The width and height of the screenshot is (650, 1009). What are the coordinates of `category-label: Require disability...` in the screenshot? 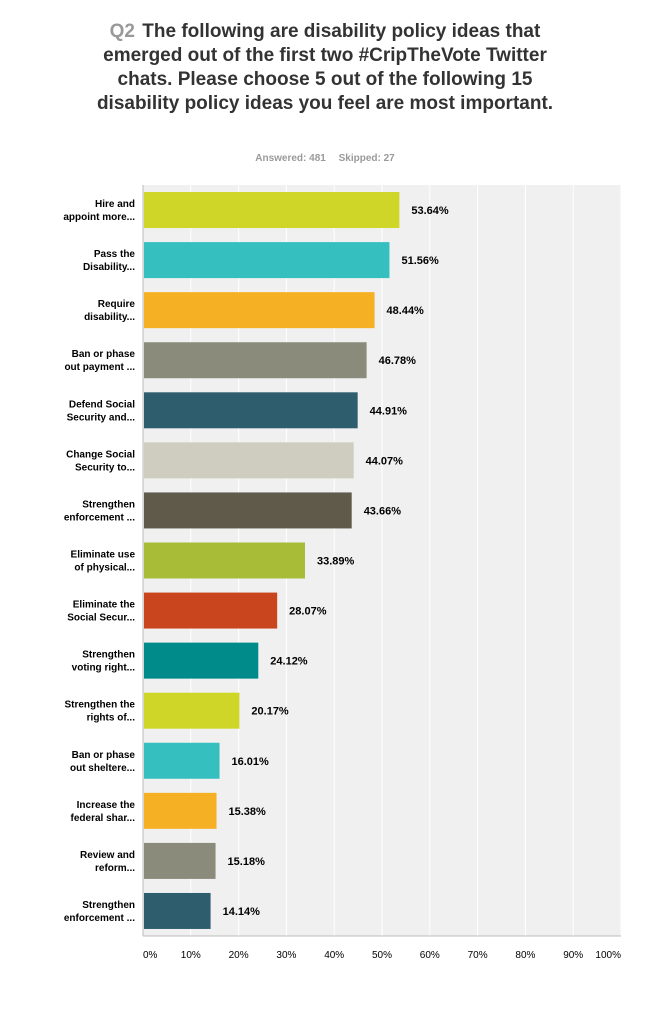 It's located at (109, 311).